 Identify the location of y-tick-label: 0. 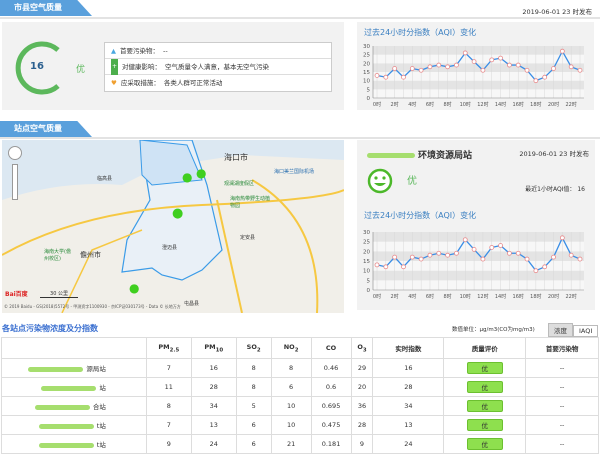
(369, 99).